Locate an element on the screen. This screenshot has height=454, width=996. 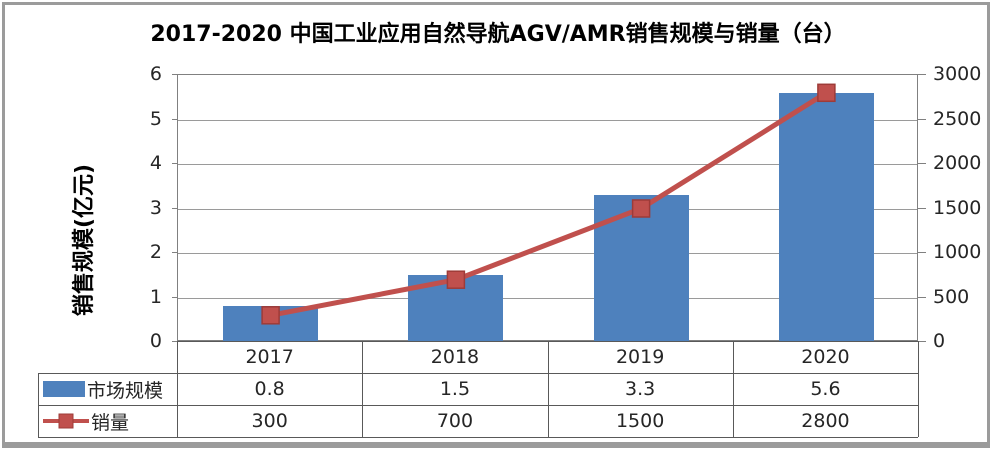
right-axis-tick-label: 3000 is located at coordinates (957, 74).